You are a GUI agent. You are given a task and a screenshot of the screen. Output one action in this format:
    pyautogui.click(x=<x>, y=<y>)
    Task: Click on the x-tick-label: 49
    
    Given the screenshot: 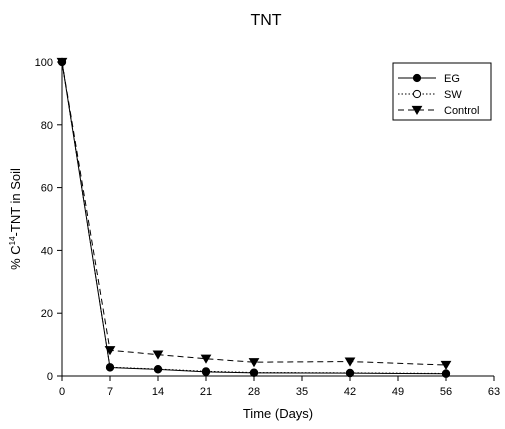 What is the action you would take?
    pyautogui.click(x=398, y=392)
    